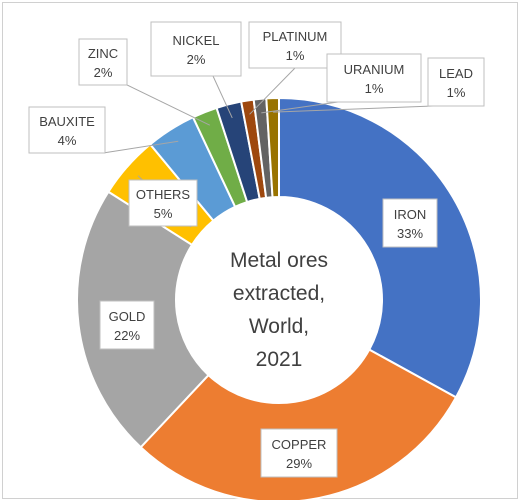  I want to click on chart-title-line-2: extracted,, so click(279, 293).